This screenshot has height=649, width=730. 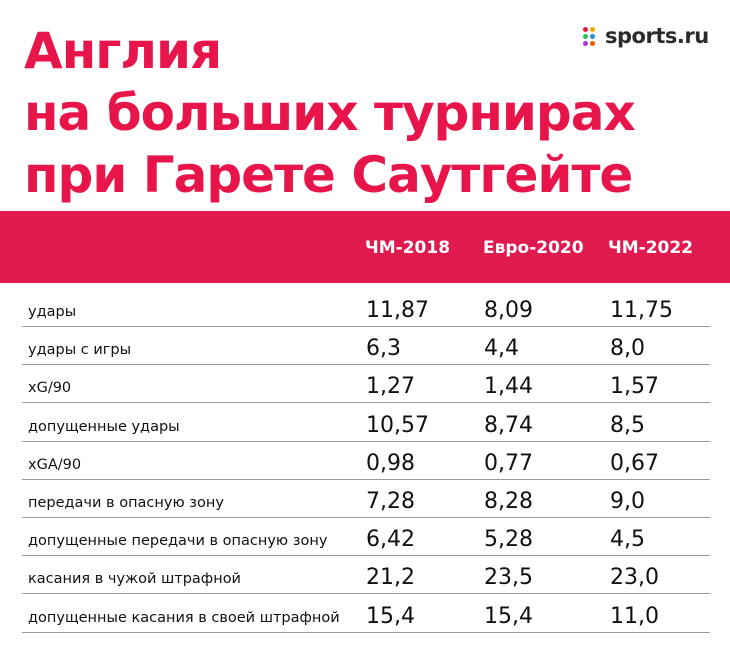 I want to click on table-row: удары 11,87 8,09 11,75, so click(x=366, y=307).